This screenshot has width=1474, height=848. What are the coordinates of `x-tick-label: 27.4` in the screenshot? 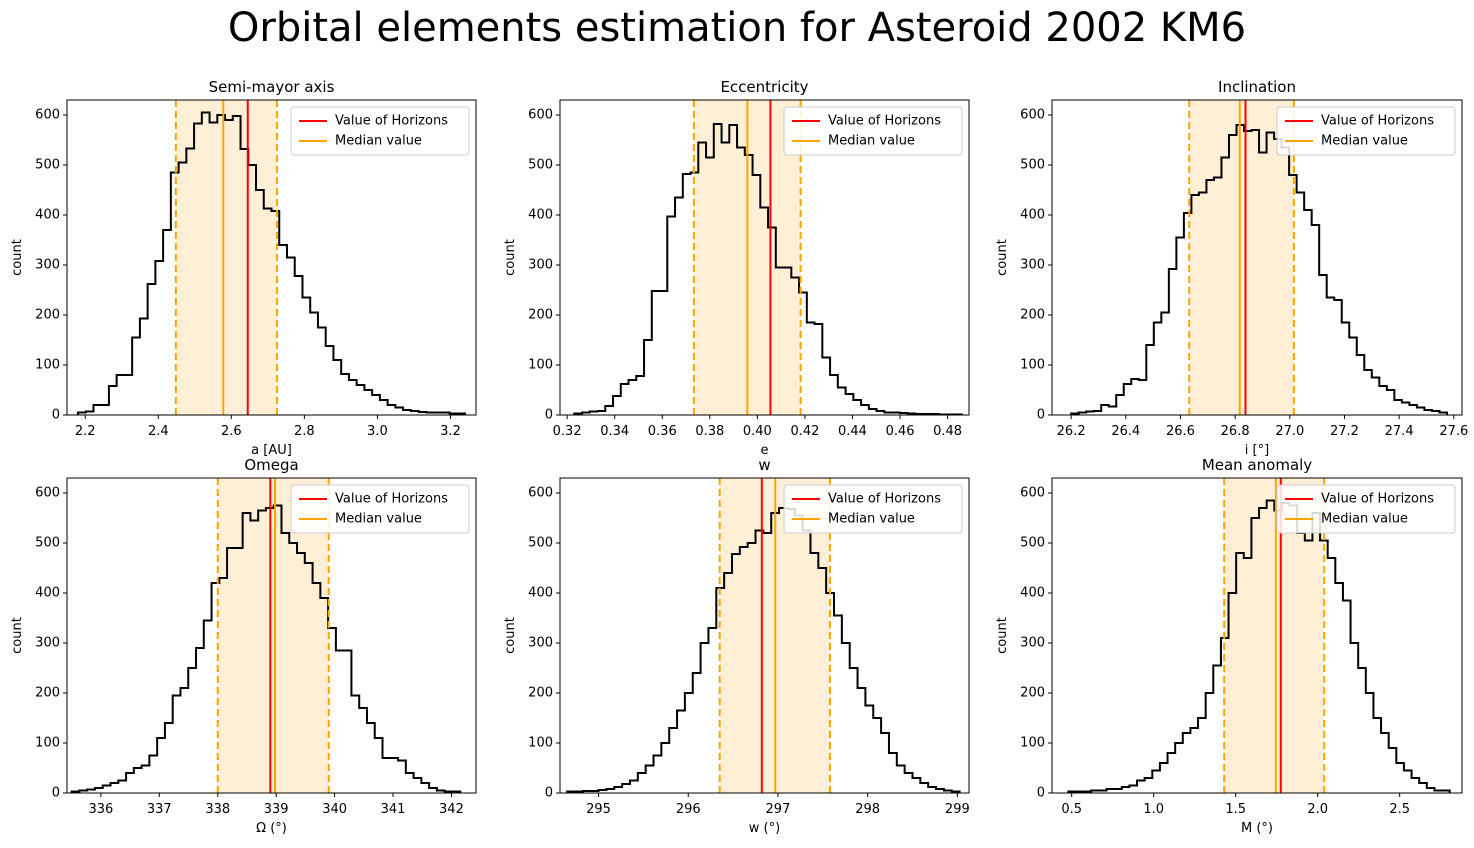 It's located at (1399, 431).